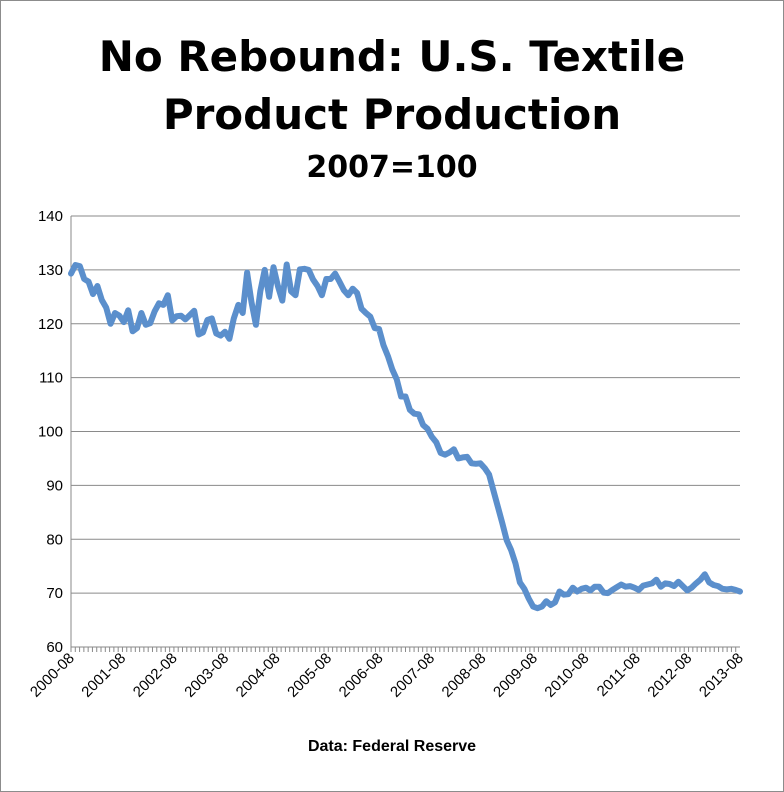  What do you see at coordinates (721, 675) in the screenshot?
I see `x-tick-label: 2013-08` at bounding box center [721, 675].